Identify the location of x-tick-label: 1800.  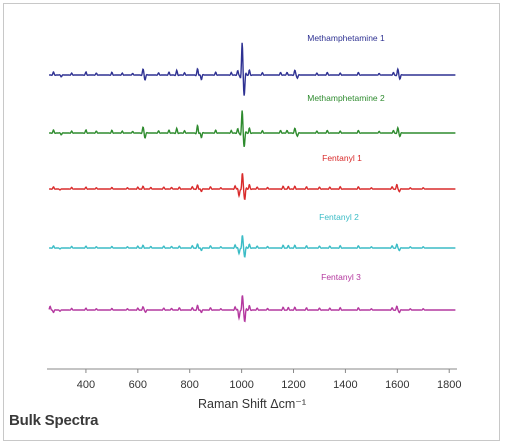
(449, 385).